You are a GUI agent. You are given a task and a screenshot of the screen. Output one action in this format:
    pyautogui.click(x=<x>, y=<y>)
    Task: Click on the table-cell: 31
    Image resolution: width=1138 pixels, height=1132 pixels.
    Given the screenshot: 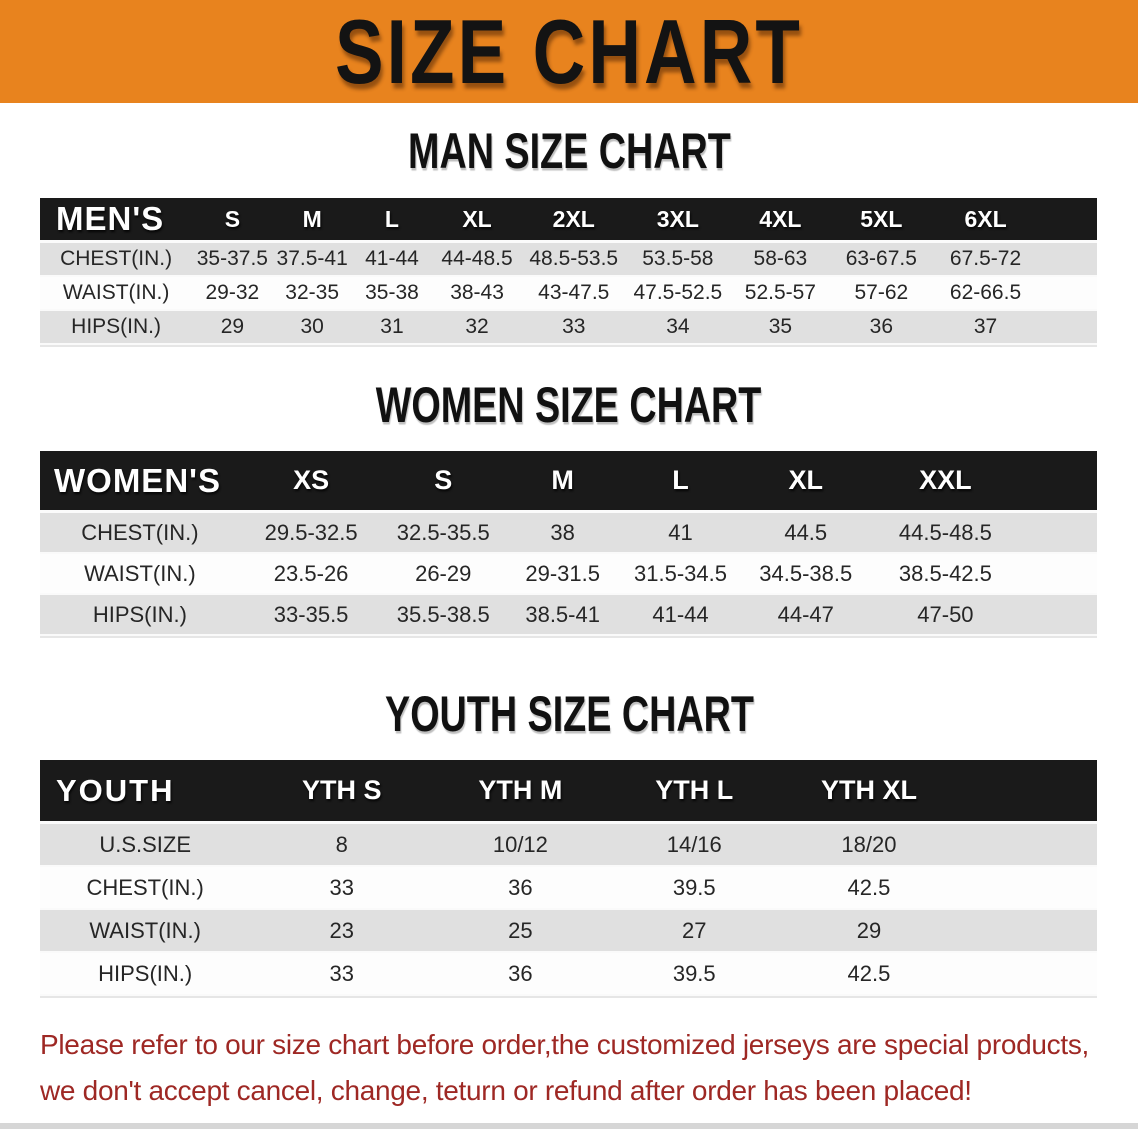 What is the action you would take?
    pyautogui.click(x=392, y=328)
    